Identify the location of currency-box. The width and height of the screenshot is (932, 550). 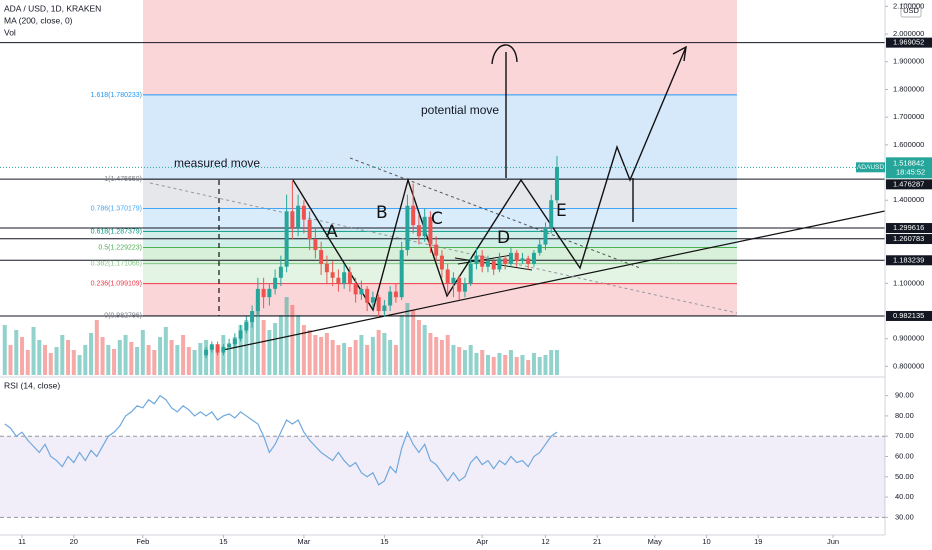
(911, 10).